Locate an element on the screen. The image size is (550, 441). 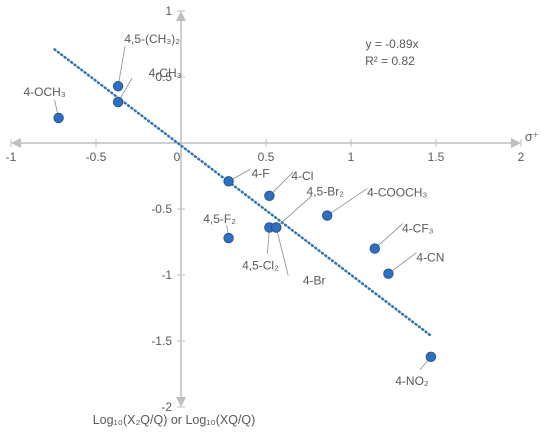
y-tick-label: -1 is located at coordinates (166, 275).